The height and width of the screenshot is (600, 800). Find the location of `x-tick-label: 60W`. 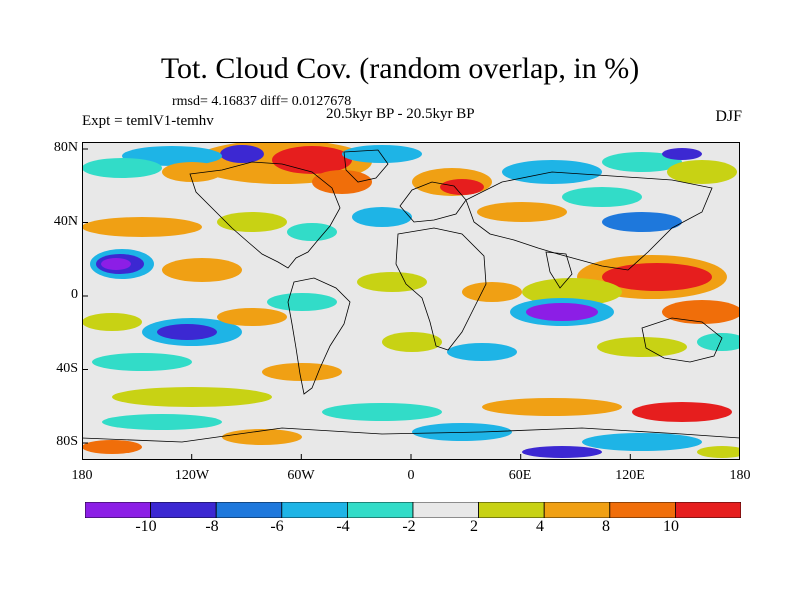

x-tick-label: 60W is located at coordinates (301, 475).